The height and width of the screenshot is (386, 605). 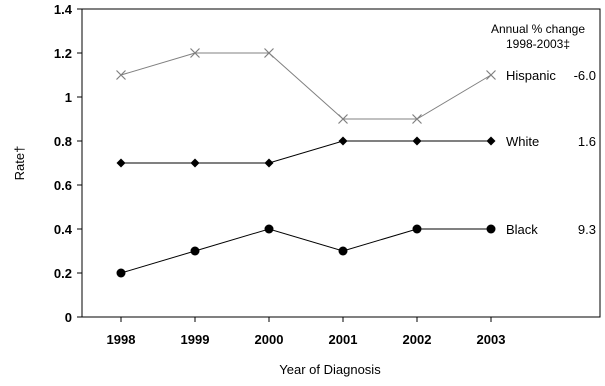 What do you see at coordinates (63, 273) in the screenshot?
I see `y-tick-label: 0.2` at bounding box center [63, 273].